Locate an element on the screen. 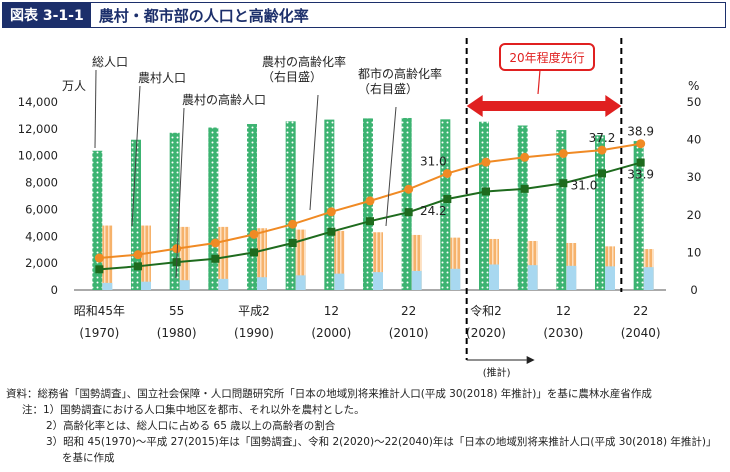  x-tick-label: 12 is located at coordinates (331, 311).